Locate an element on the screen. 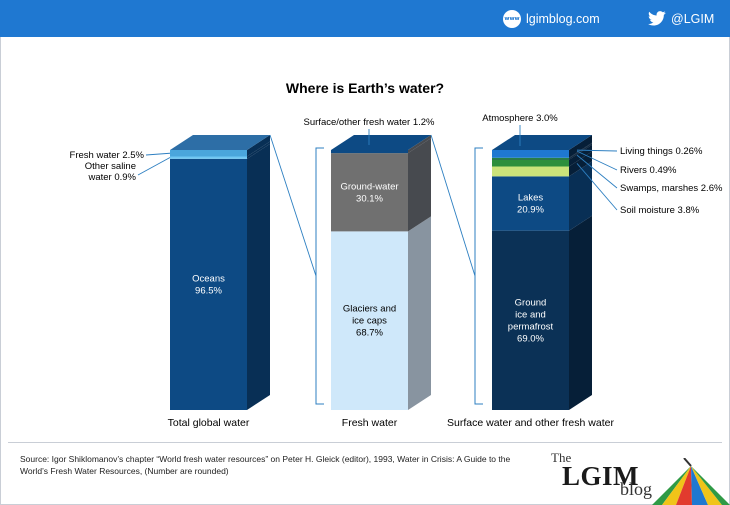 This screenshot has height=505, width=730. bar-segment-swamps-marshes is located at coordinates (530, 163).